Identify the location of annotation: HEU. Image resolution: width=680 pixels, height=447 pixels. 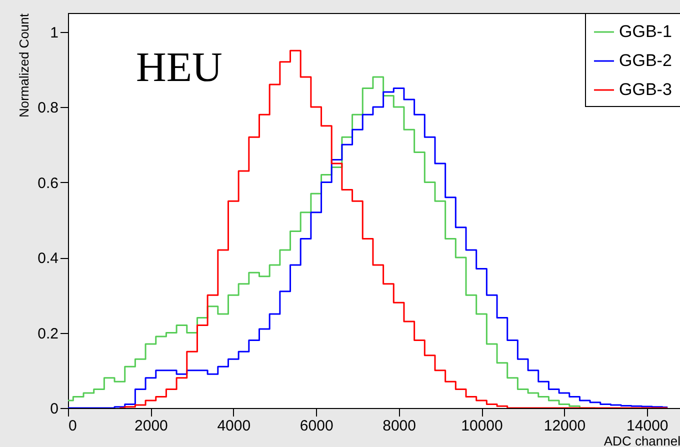
(179, 68).